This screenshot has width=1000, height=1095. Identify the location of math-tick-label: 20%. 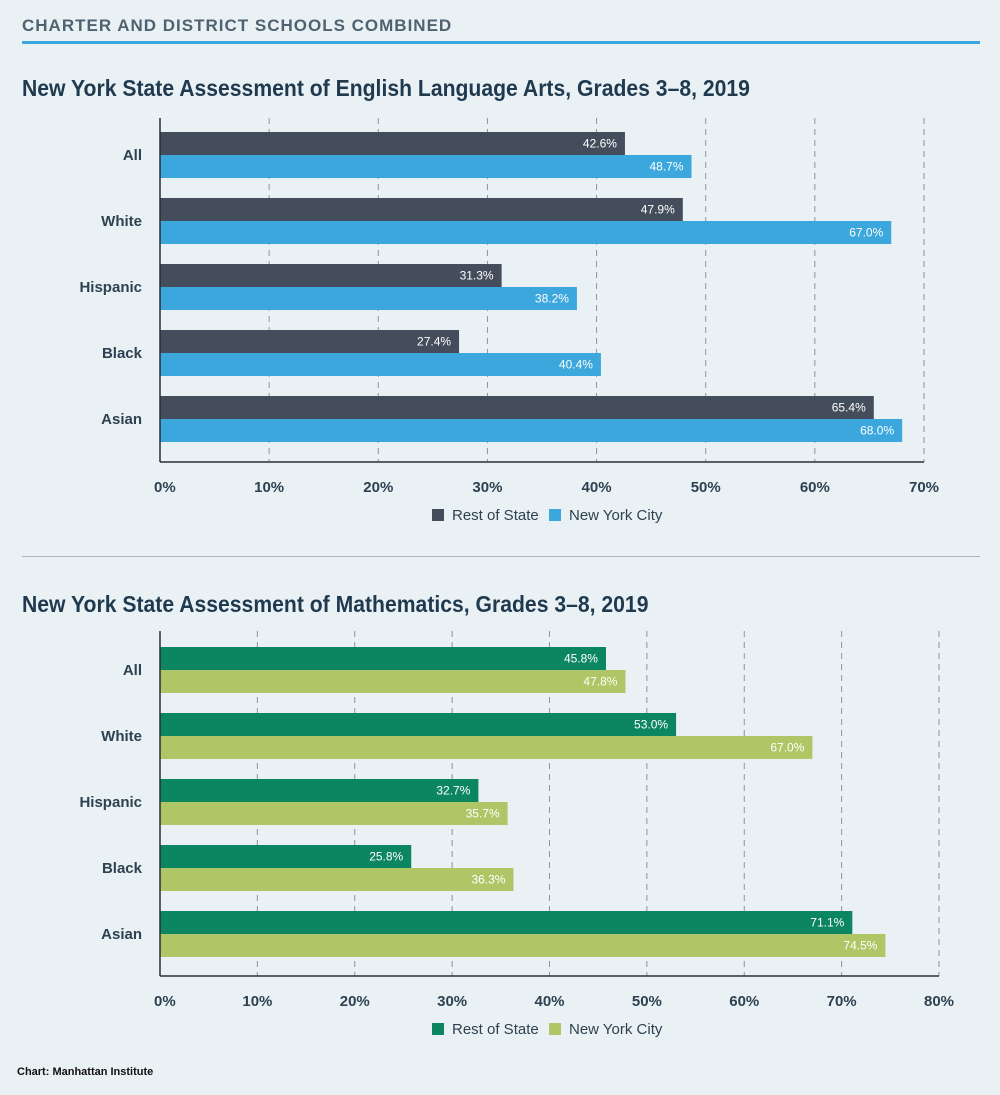
(355, 1001).